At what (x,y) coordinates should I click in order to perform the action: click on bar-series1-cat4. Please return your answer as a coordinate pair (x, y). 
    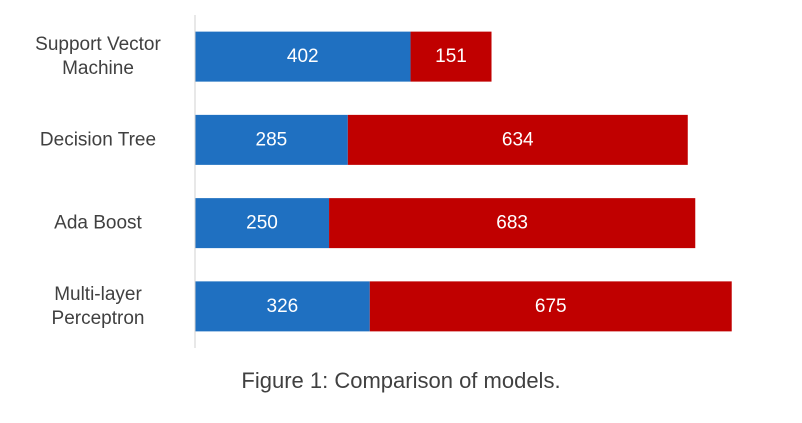
    Looking at the image, I should click on (282, 306).